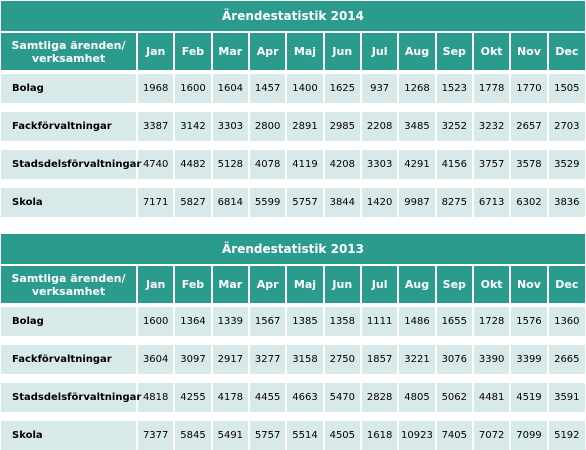 Image resolution: width=586 pixels, height=450 pixels. I want to click on cell-value: 5757, so click(267, 435).